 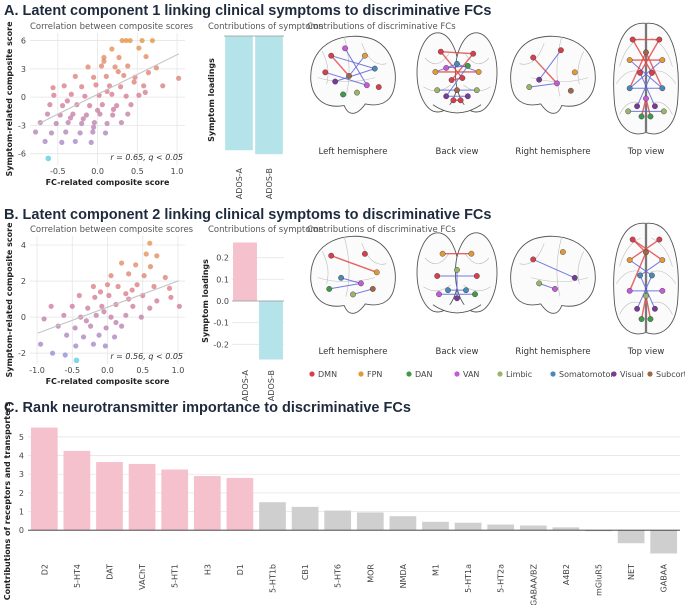 I want to click on legend-label: VAN, so click(x=471, y=374).